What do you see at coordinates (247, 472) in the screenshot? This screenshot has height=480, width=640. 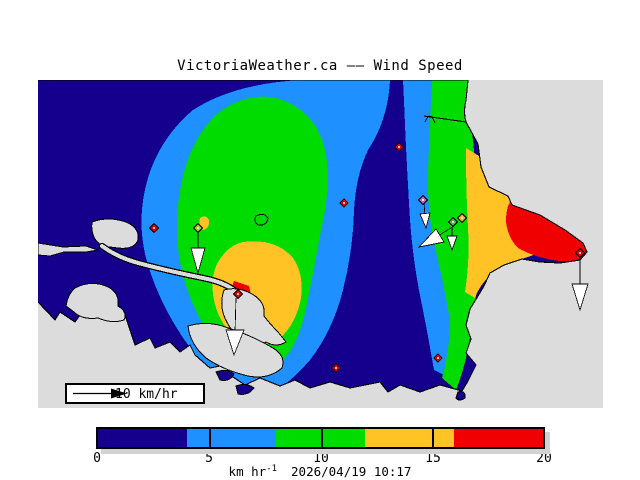 I see `colorbar-units: km hr` at bounding box center [247, 472].